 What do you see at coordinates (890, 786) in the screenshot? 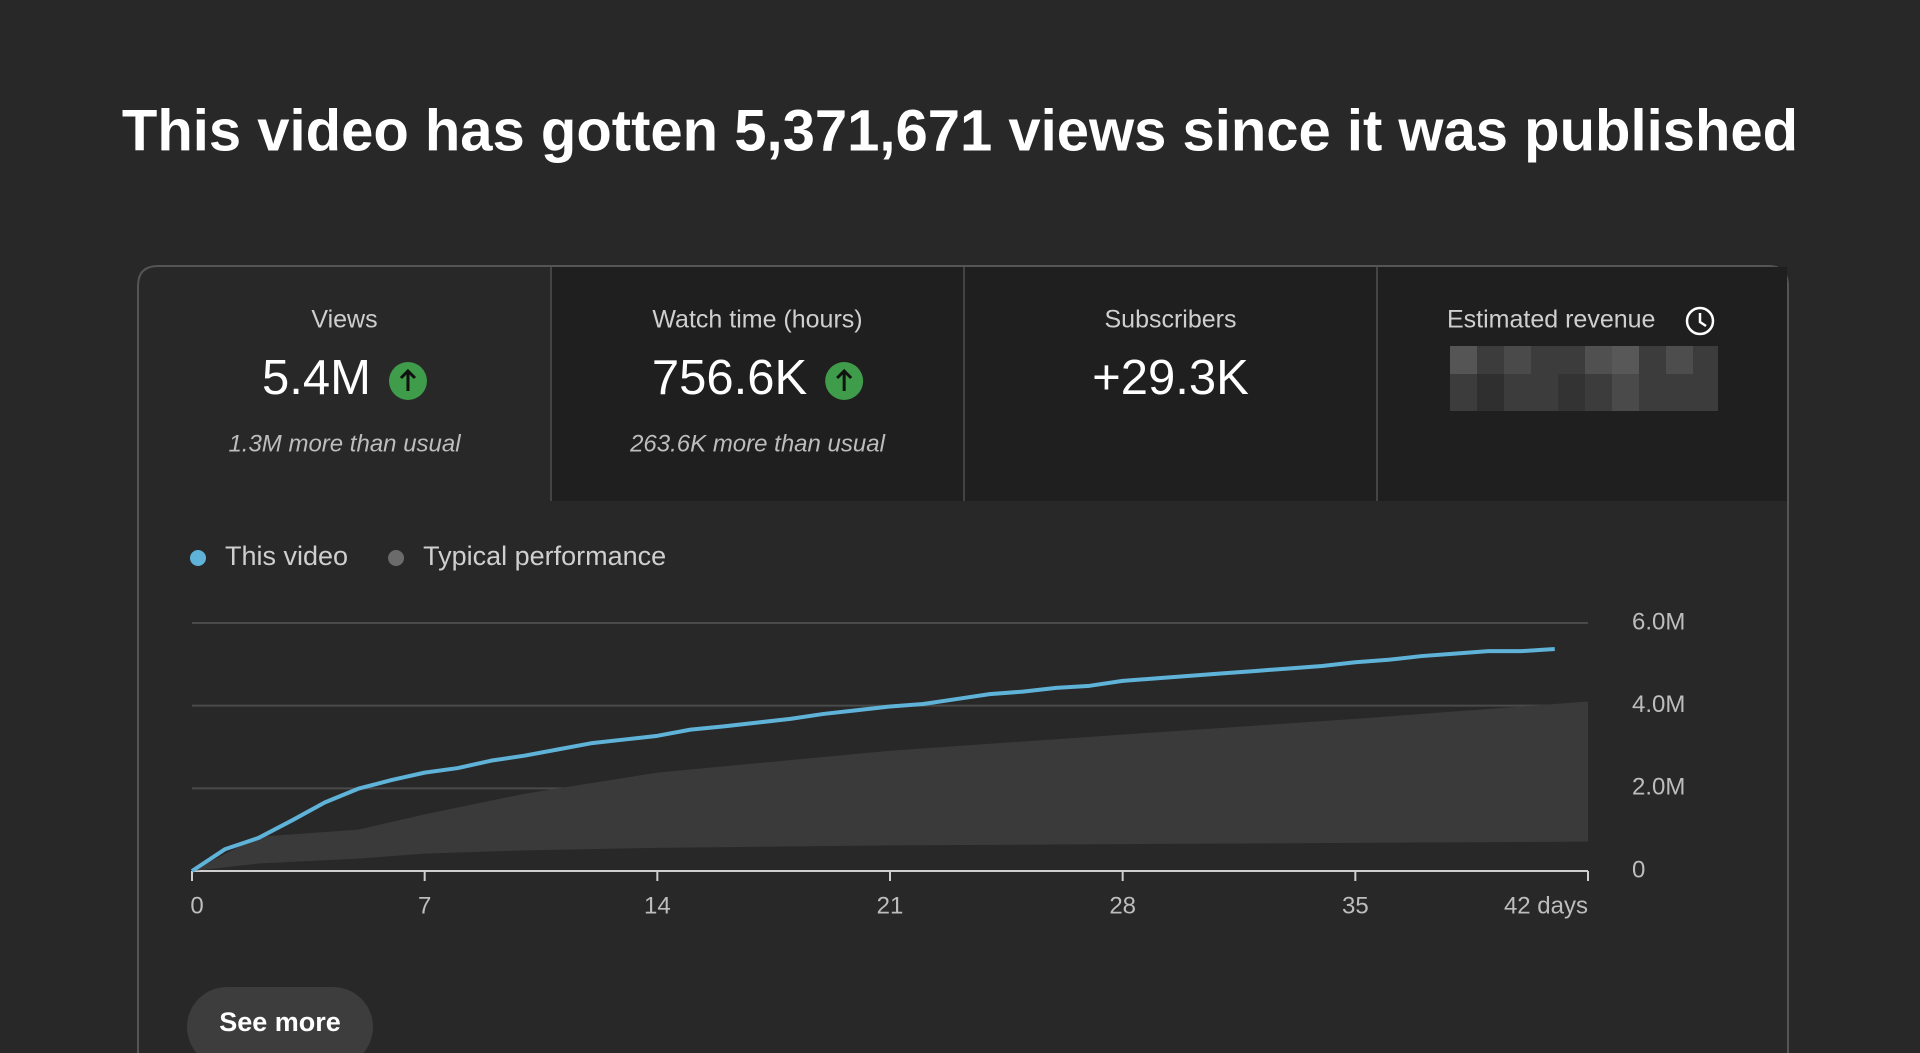
I see `typical-band` at bounding box center [890, 786].